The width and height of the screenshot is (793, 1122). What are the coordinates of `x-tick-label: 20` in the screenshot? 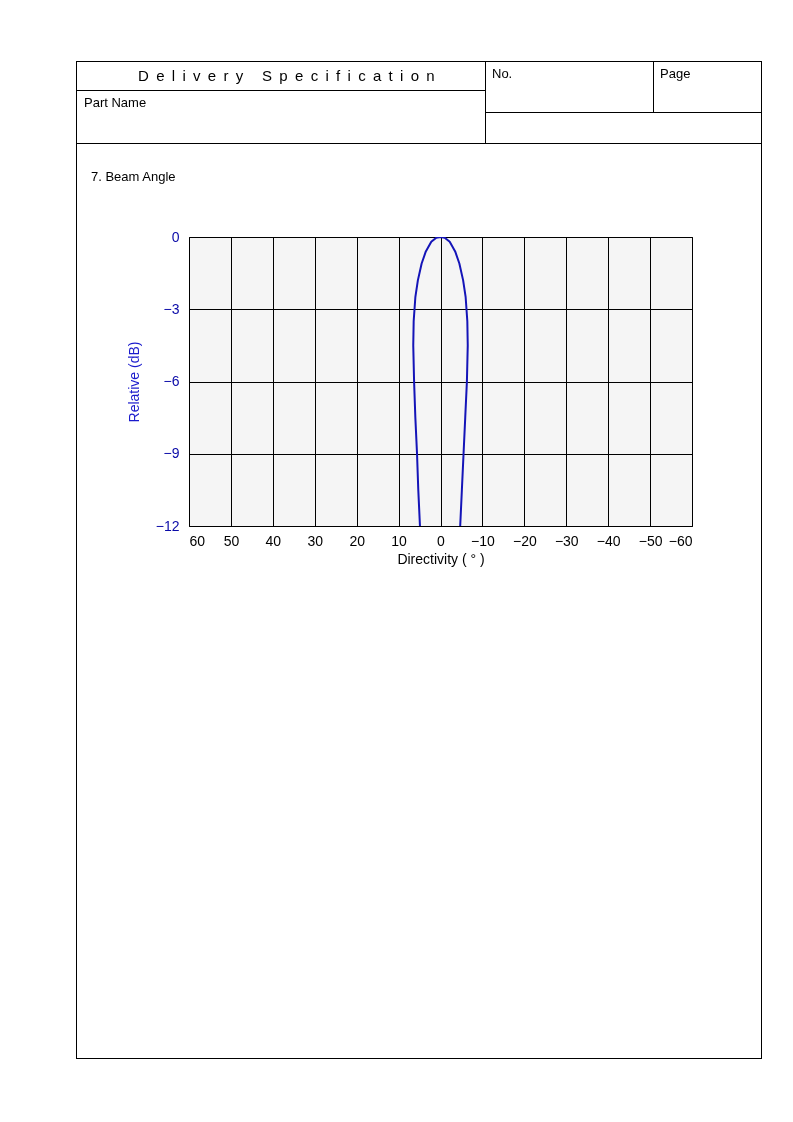 It's located at (357, 540).